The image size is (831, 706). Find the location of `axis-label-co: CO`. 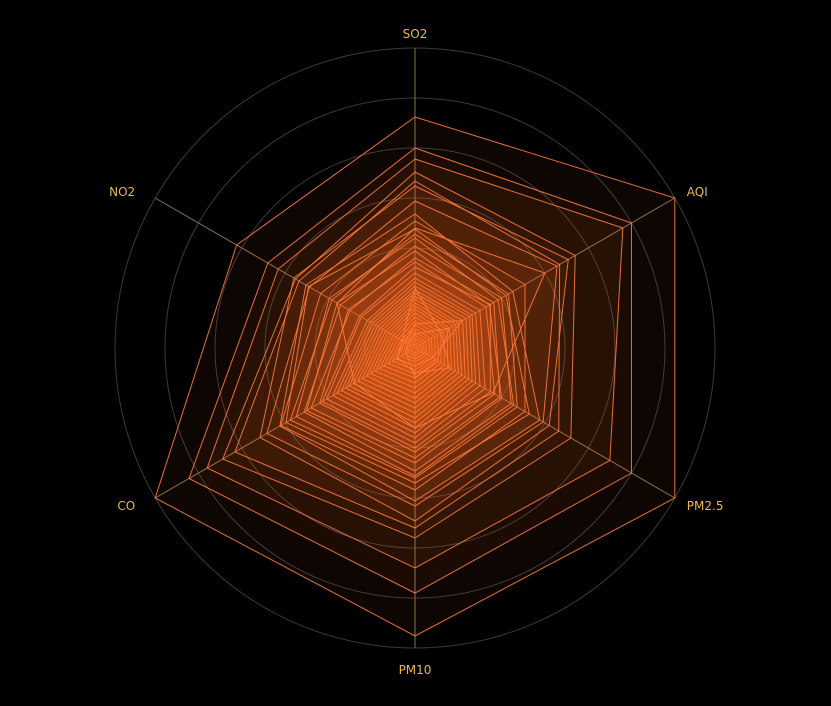

axis-label-co: CO is located at coordinates (126, 506).